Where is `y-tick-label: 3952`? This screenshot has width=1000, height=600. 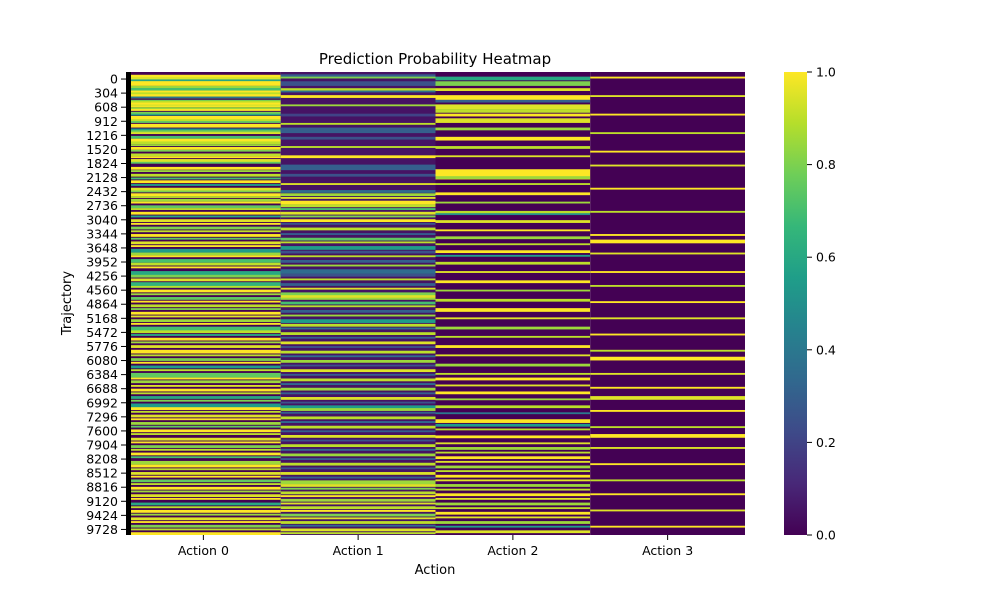 y-tick-label: 3952 is located at coordinates (102, 262).